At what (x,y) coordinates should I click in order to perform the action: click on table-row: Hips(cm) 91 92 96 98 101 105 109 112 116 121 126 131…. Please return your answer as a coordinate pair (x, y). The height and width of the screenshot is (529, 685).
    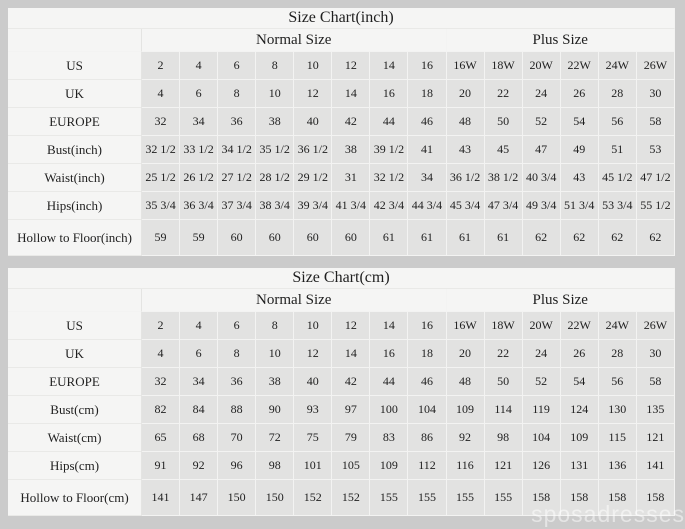
    Looking at the image, I should click on (341, 466).